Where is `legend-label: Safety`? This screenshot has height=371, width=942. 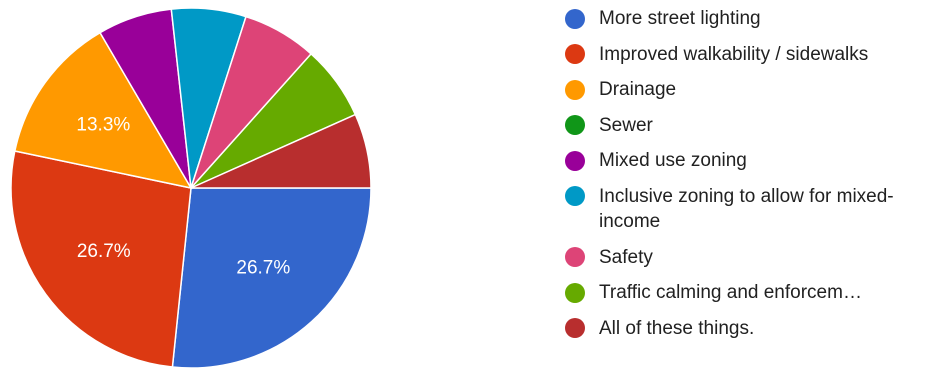
legend-label: Safety is located at coordinates (626, 257).